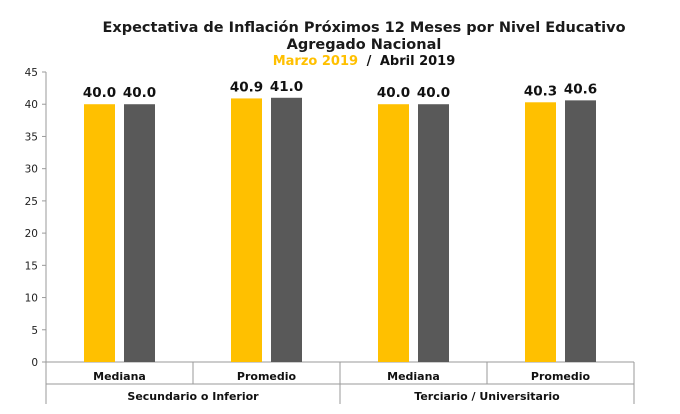 The width and height of the screenshot is (680, 414). What do you see at coordinates (580, 89) in the screenshot?
I see `data-label: 40.6` at bounding box center [580, 89].